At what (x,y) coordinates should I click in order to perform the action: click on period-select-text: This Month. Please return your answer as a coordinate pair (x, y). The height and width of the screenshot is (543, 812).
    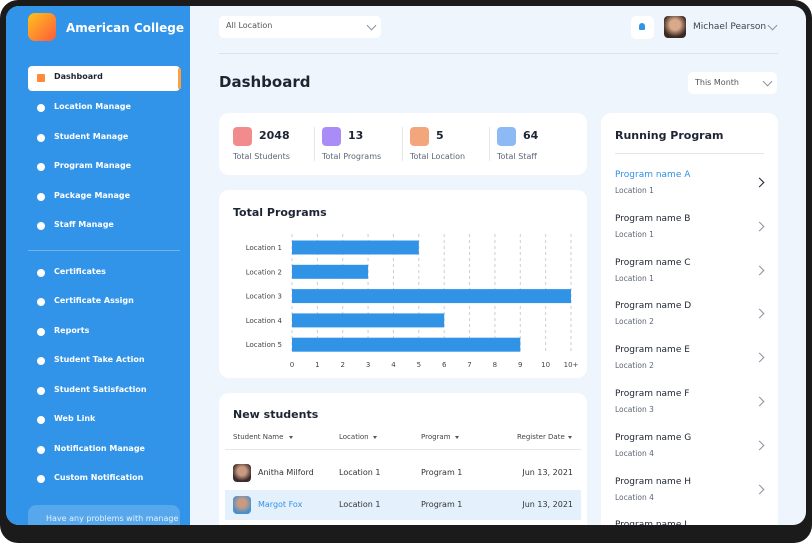
    Looking at the image, I should click on (717, 82).